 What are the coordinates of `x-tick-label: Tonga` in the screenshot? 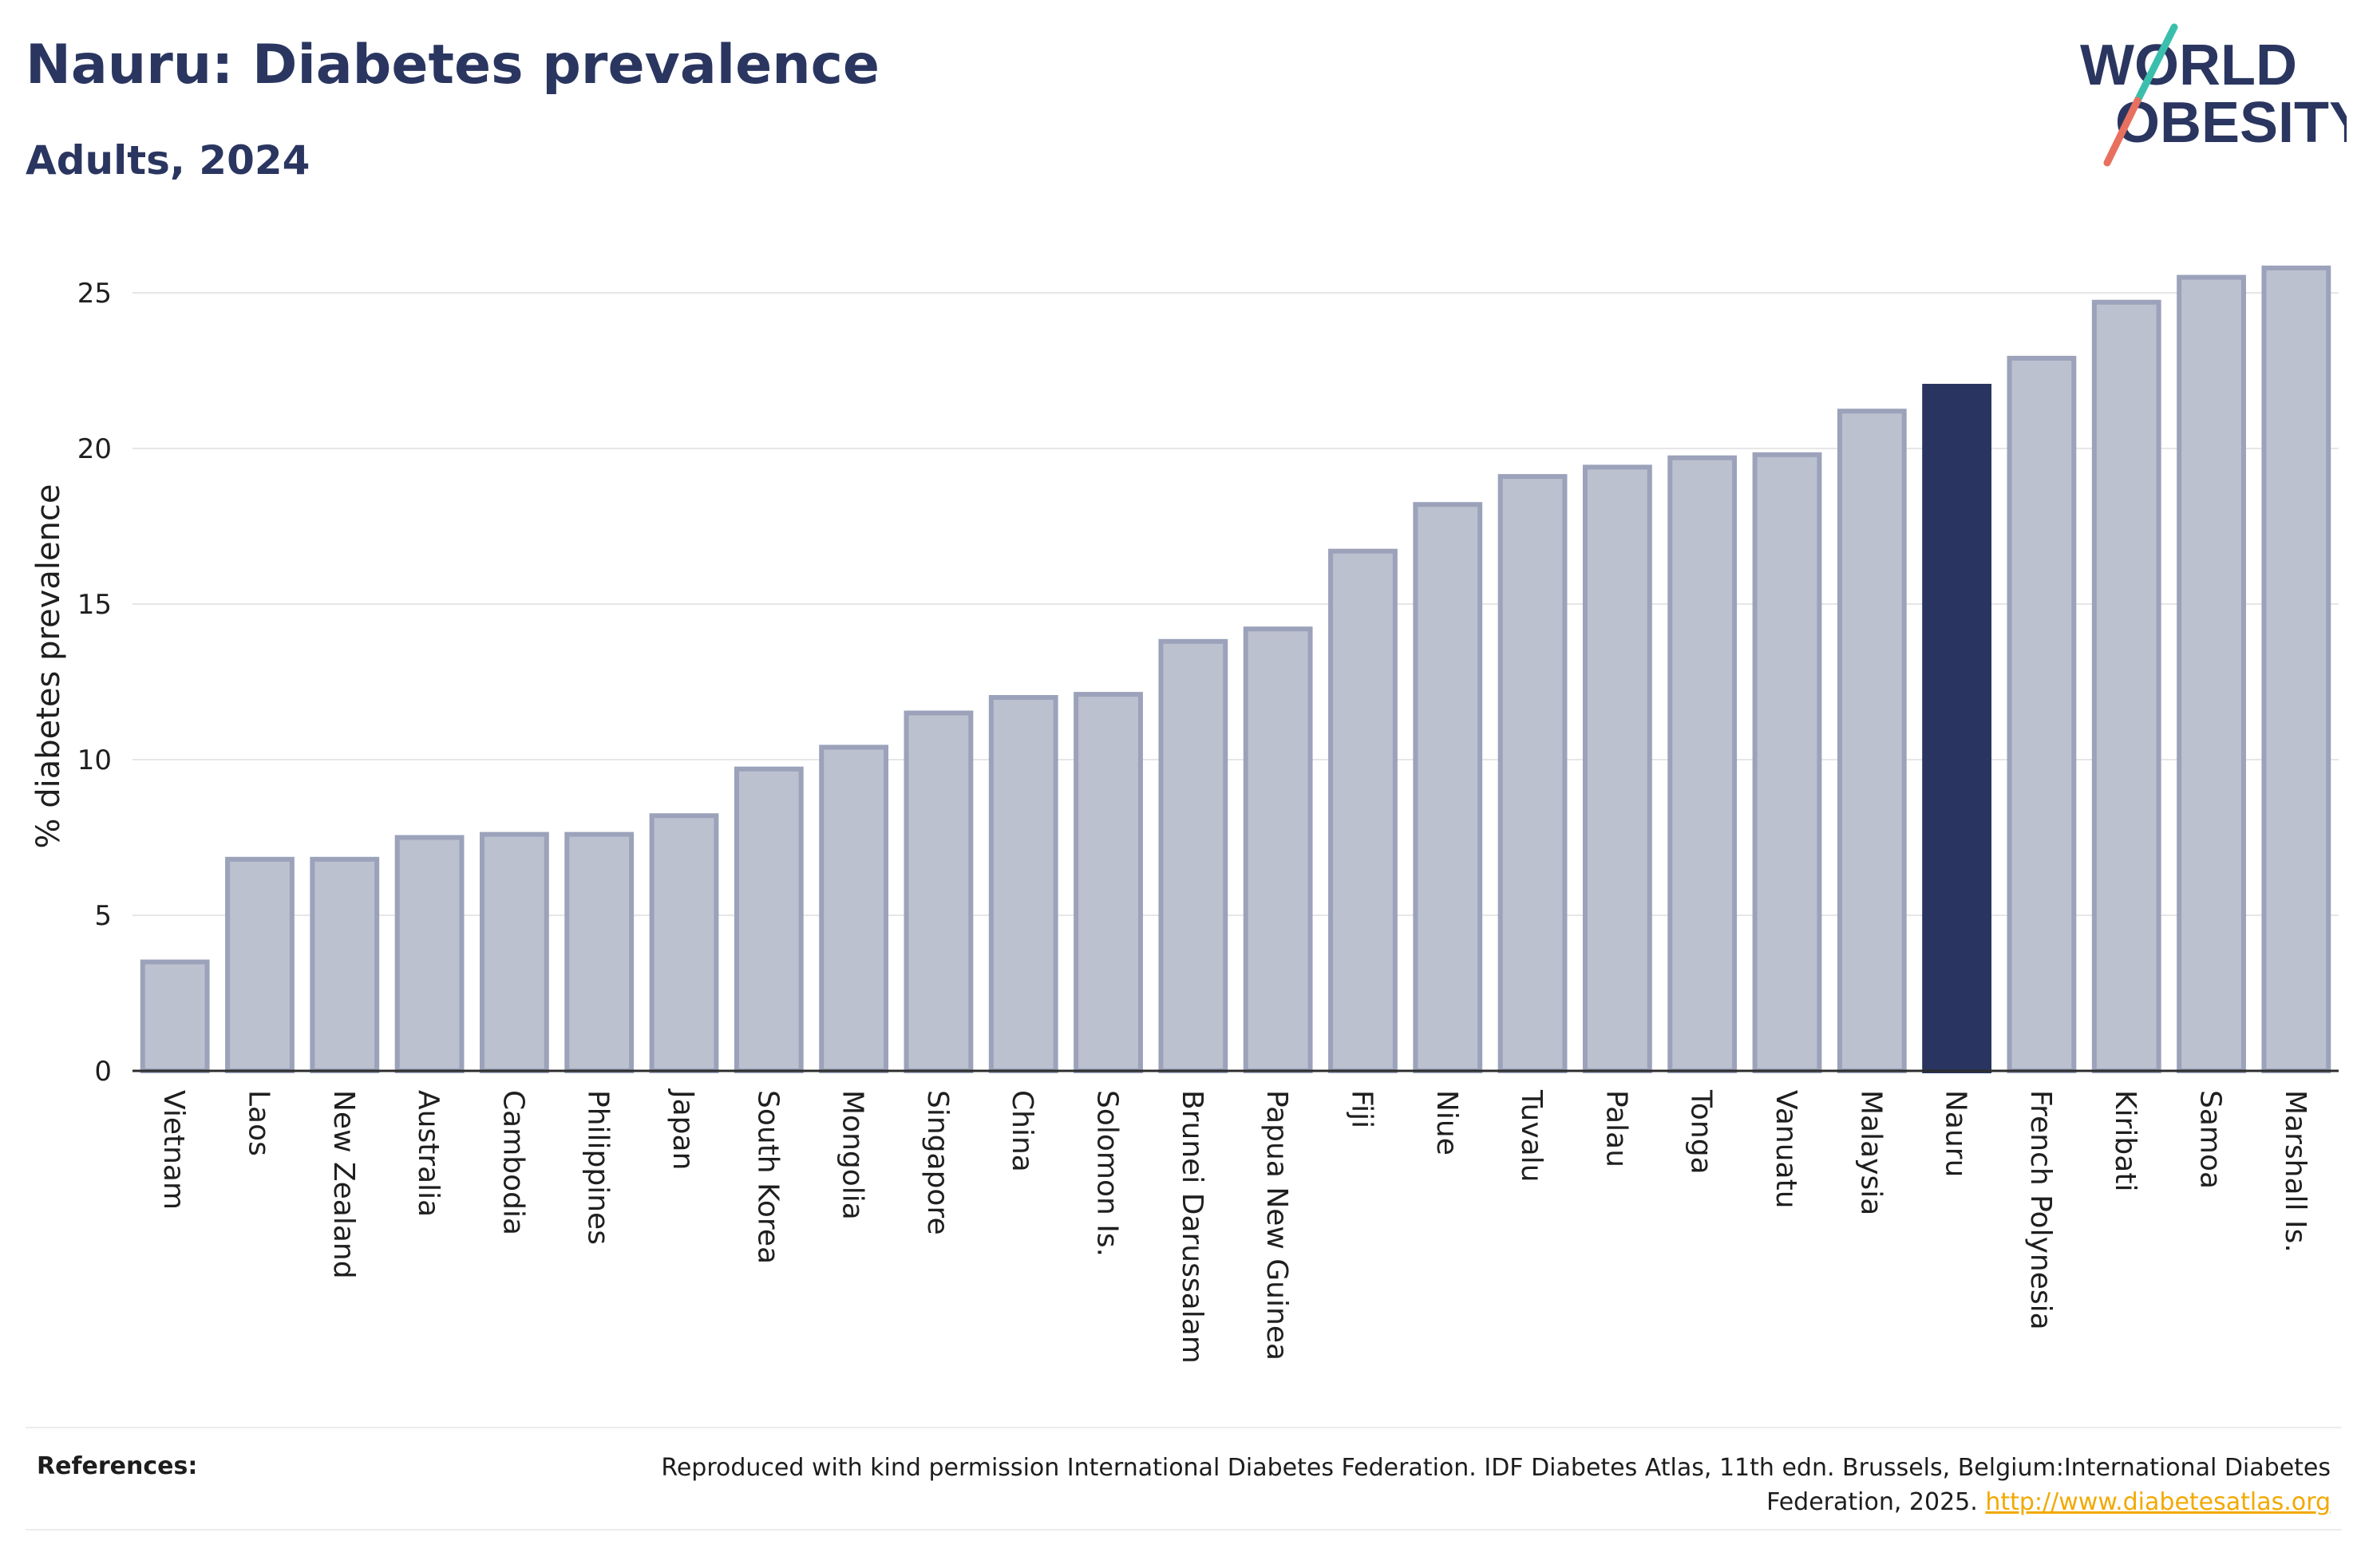 It's located at (1701, 1132).